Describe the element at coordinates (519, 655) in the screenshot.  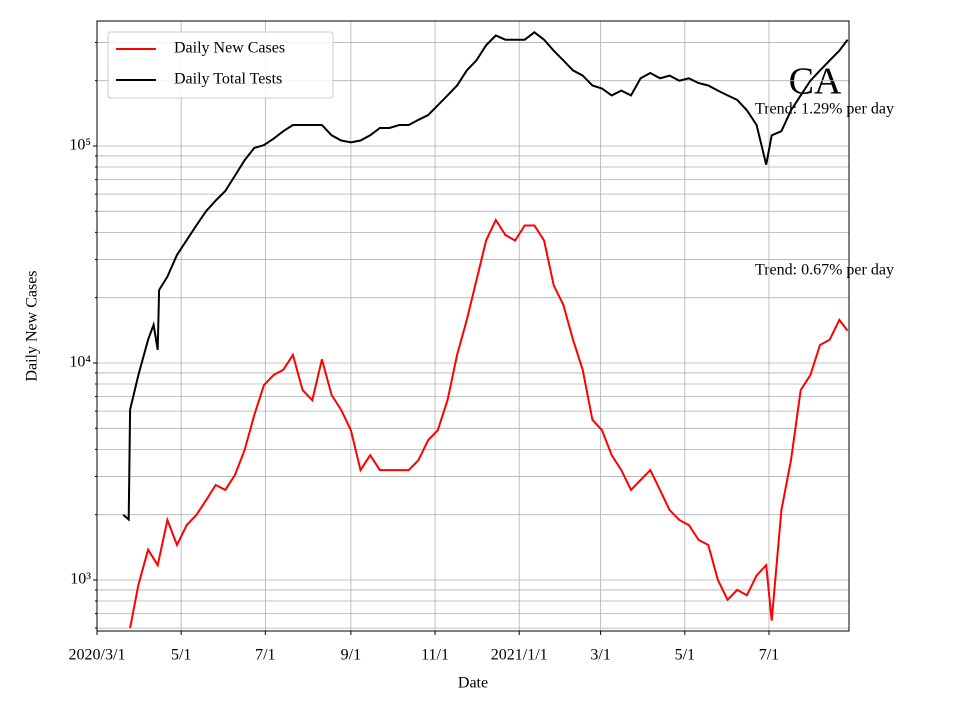
I see `x-tick-label: 2021/1/1` at that location.